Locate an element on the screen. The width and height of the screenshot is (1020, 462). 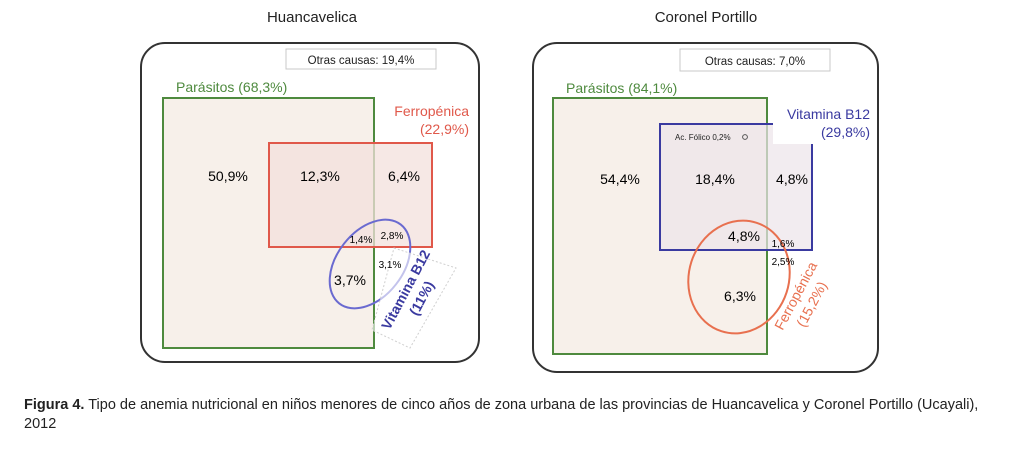
otras-causas-box-right is located at coordinates (755, 60).